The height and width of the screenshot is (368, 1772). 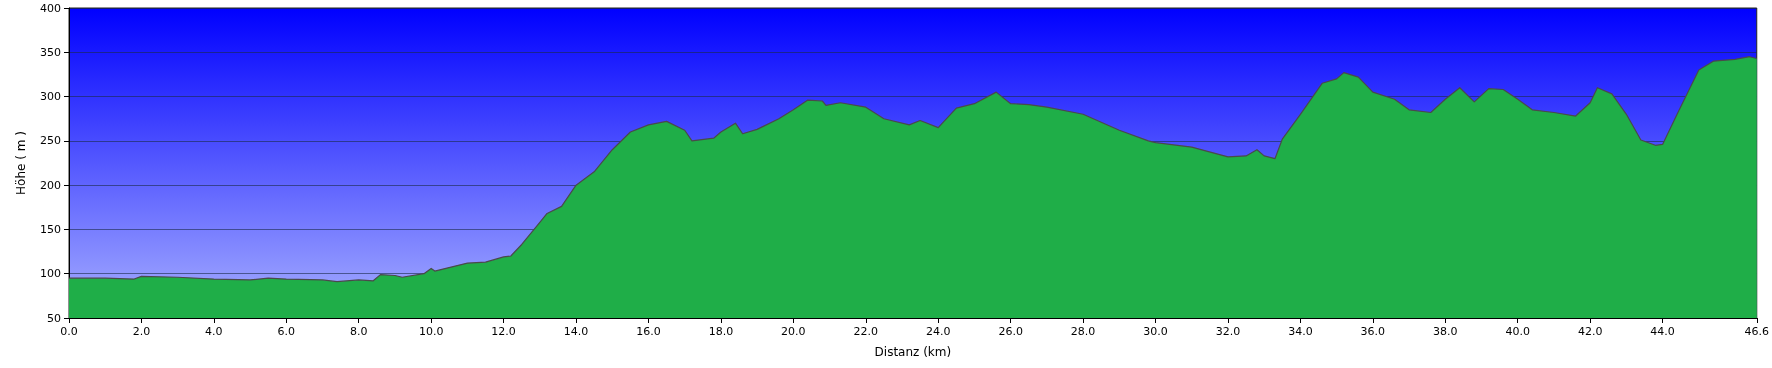 I want to click on y-tick-label: 300, so click(x=50, y=97).